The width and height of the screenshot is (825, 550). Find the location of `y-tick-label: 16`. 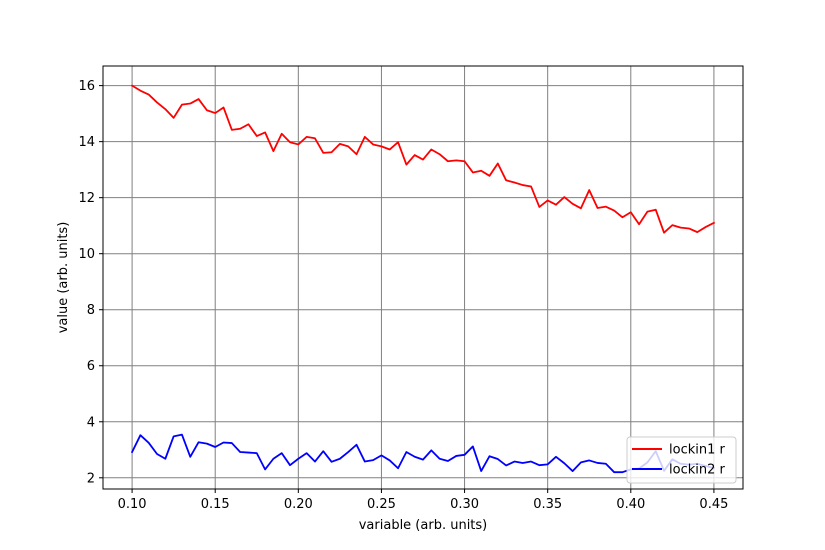

y-tick-label: 16 is located at coordinates (86, 86).